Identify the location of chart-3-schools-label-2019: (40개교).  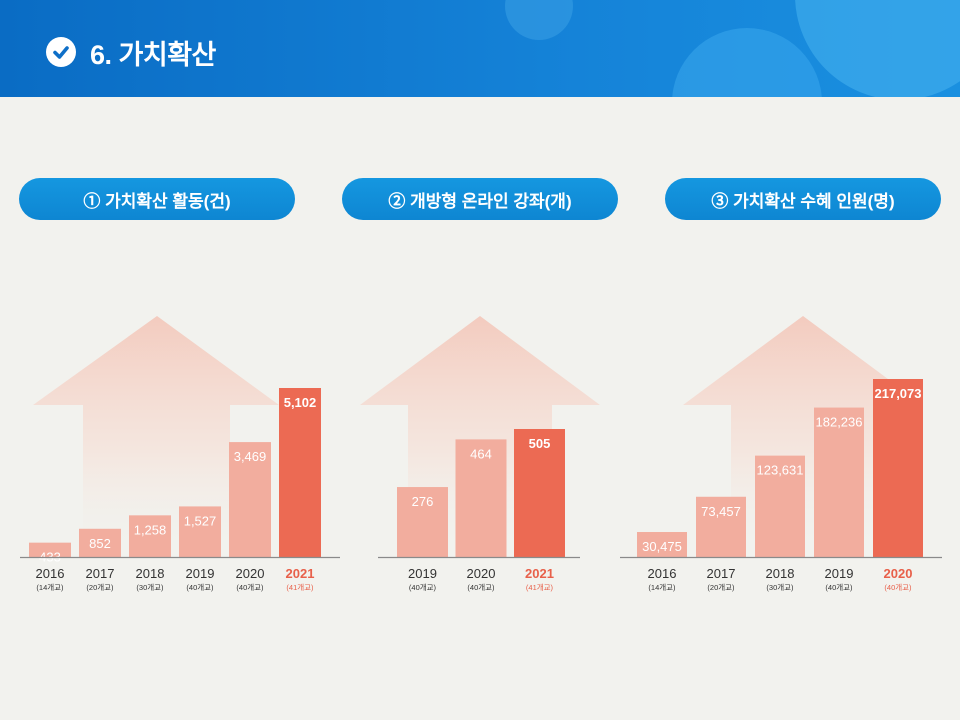
(839, 587).